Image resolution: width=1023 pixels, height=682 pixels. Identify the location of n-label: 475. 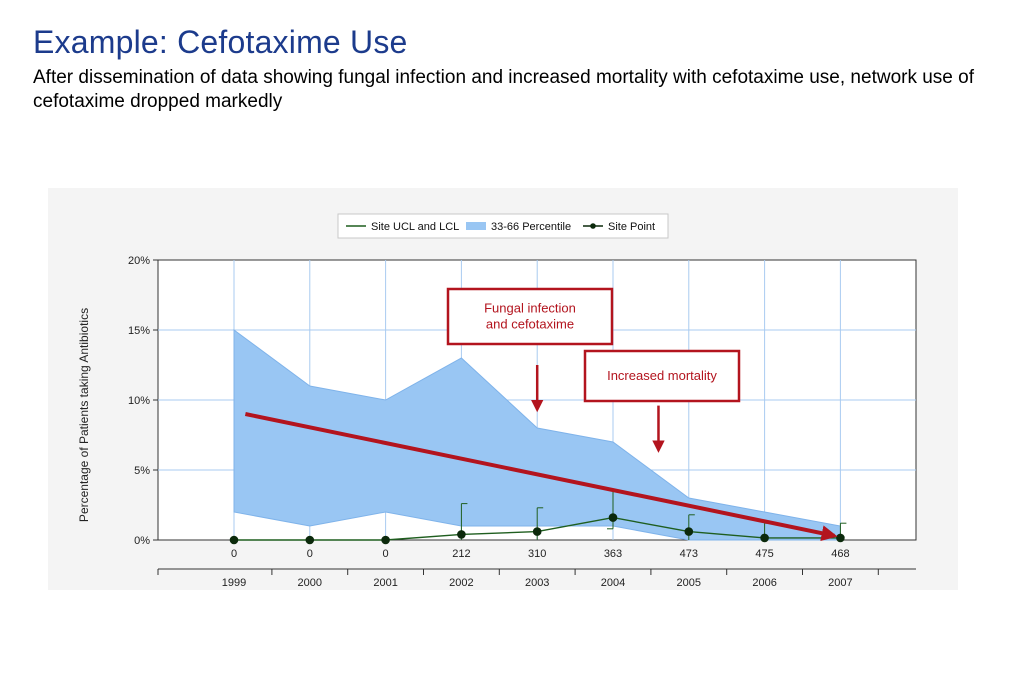
(764, 554).